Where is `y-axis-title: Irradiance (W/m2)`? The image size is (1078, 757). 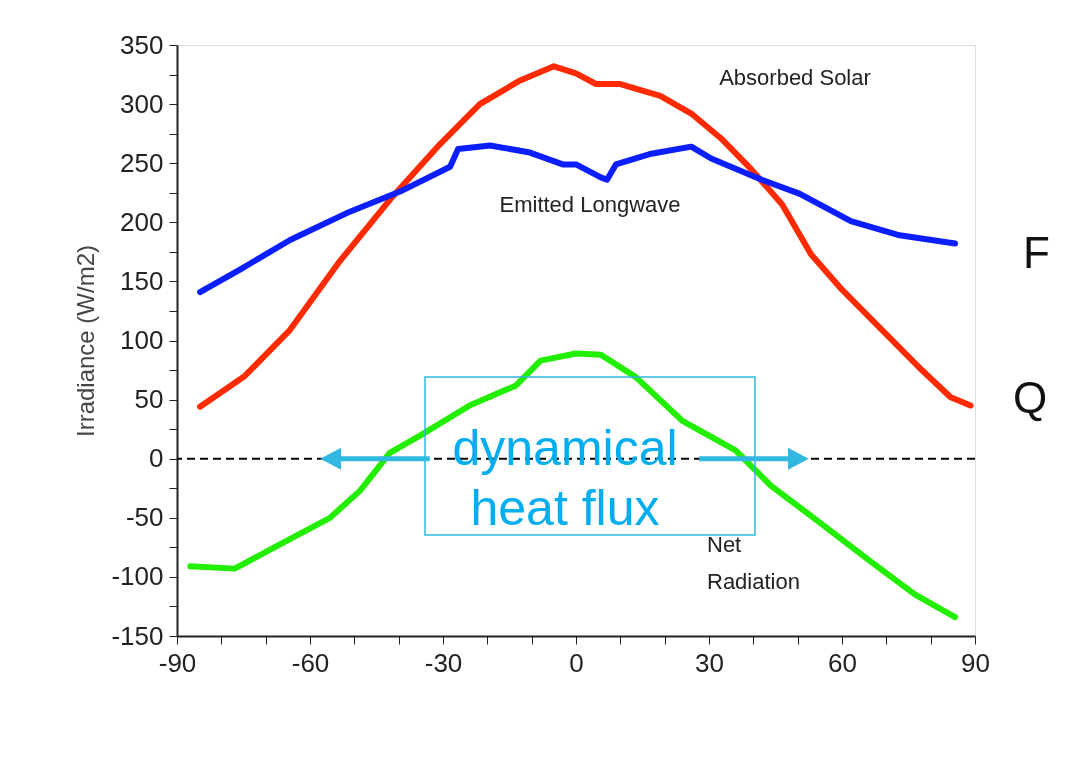
y-axis-title: Irradiance (W/m2) is located at coordinates (86, 341).